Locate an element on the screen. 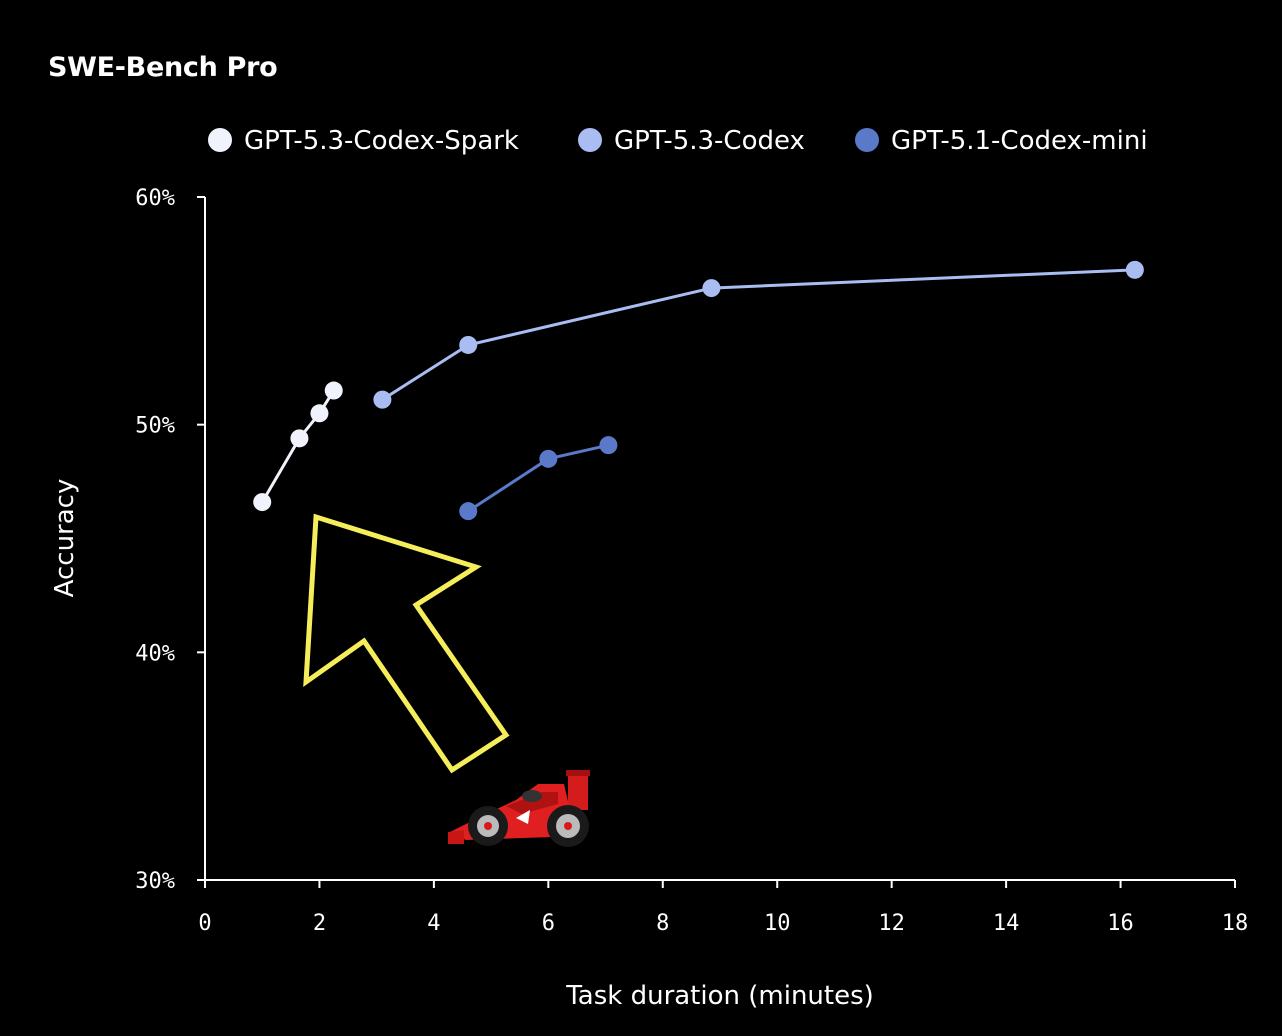  y-tick-label: 40% is located at coordinates (155, 653).